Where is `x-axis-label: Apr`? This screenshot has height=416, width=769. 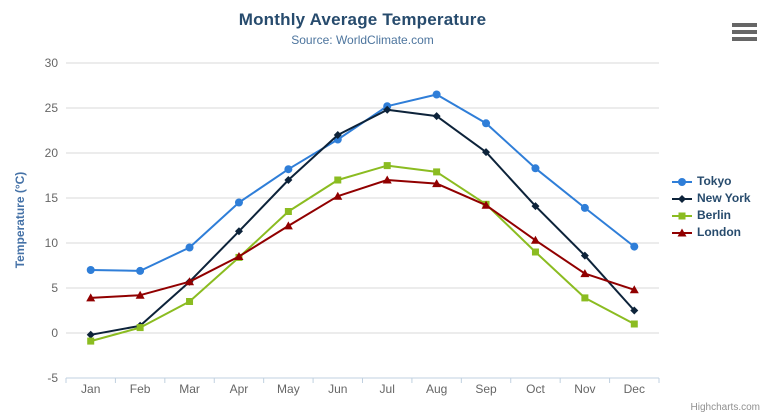 x-axis-label: Apr is located at coordinates (239, 389).